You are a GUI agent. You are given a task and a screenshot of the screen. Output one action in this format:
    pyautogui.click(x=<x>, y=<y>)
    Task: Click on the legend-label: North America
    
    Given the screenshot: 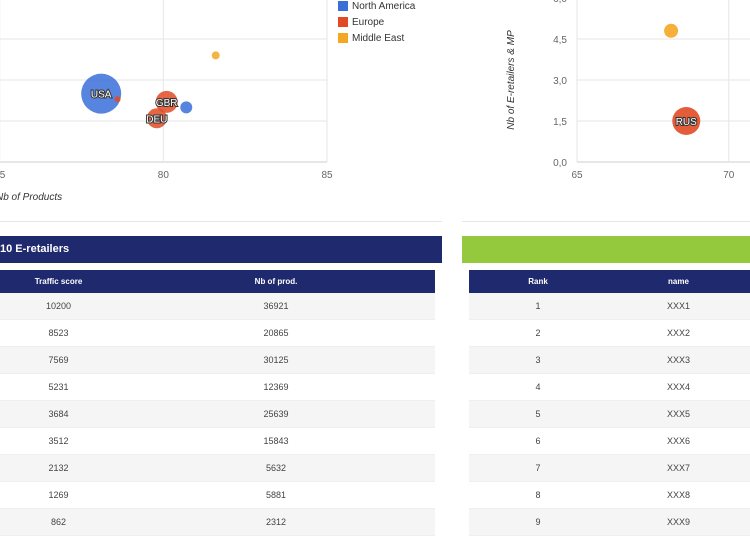 What is the action you would take?
    pyautogui.click(x=384, y=6)
    